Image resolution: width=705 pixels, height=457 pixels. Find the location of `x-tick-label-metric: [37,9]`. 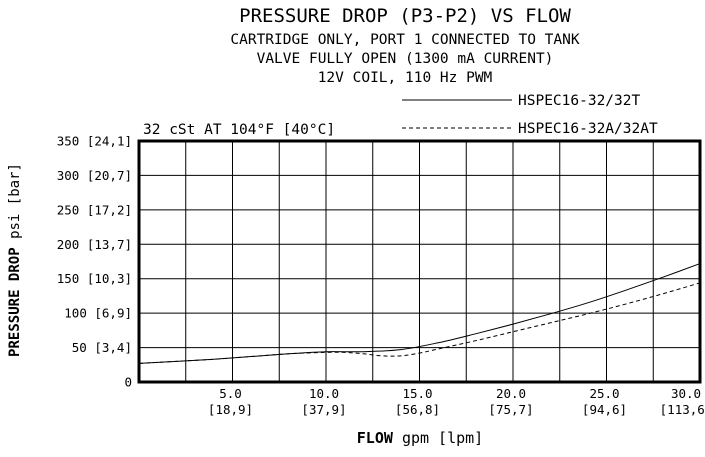

x-tick-label-metric: [37,9] is located at coordinates (323, 409).